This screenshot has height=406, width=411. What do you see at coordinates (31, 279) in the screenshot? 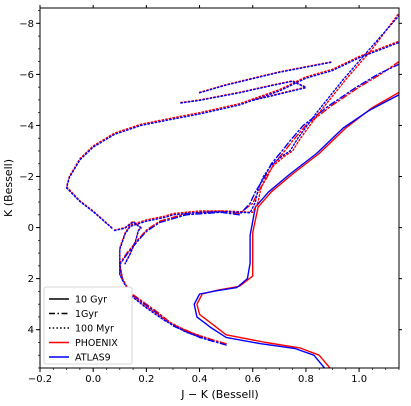
I see `y-tick-label-5: 2` at bounding box center [31, 279].